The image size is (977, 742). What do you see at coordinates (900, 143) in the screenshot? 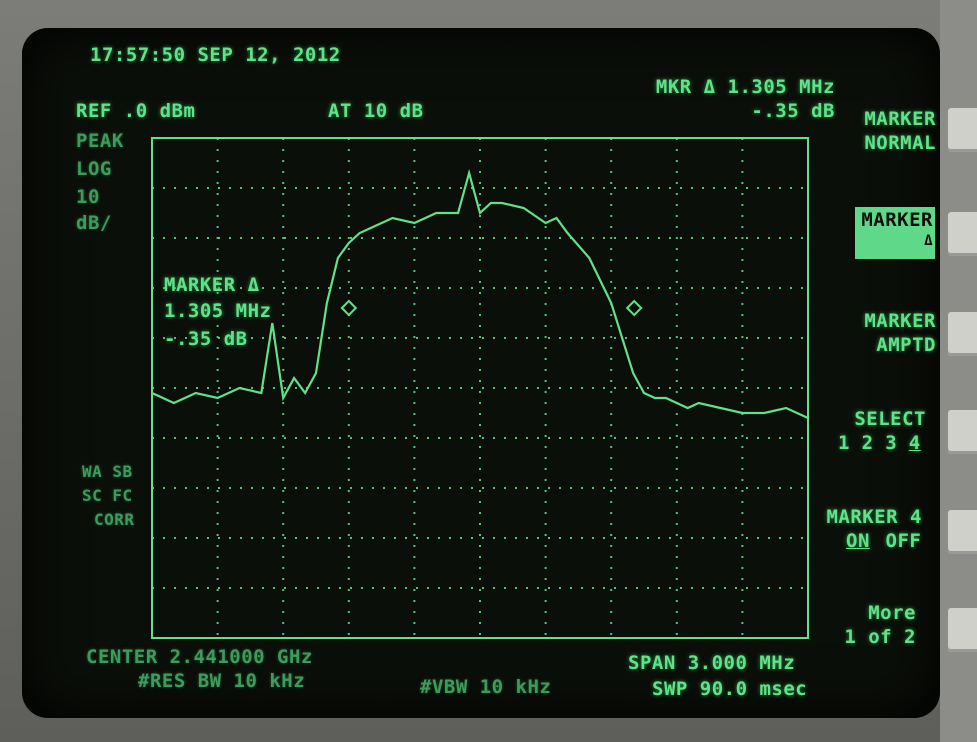
I see `softkey-marker-normal-l2: NORMAL` at bounding box center [900, 143].